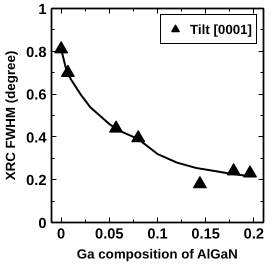 This screenshot has height=264, width=275. I want to click on x-tick-label: 0.1, so click(157, 234).